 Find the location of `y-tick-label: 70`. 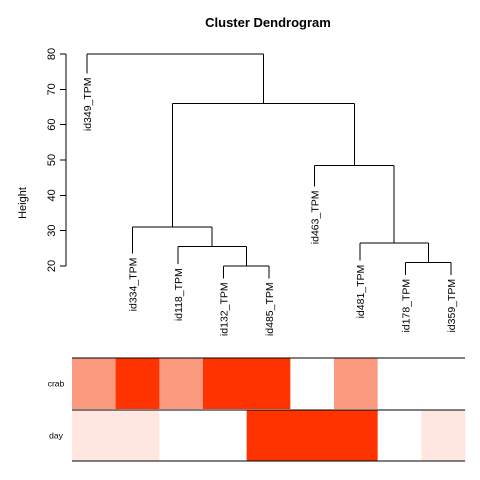

y-tick-label: 70 is located at coordinates (52, 89).